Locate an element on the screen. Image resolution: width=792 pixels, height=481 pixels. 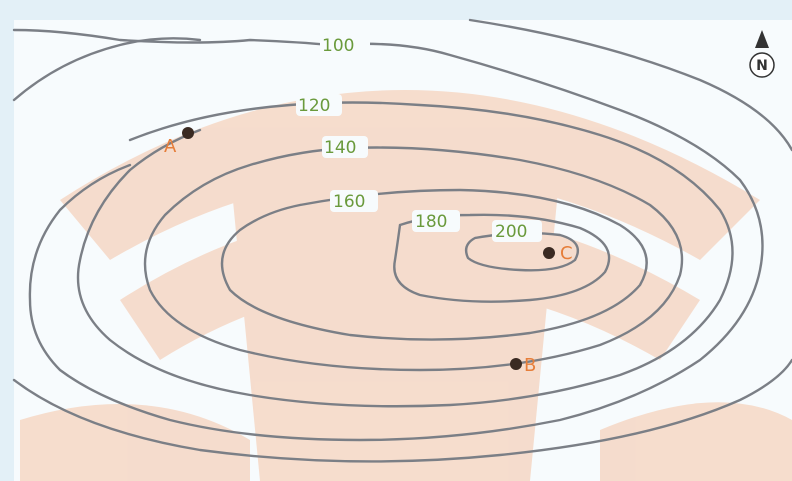
contour-label-160: 160 is located at coordinates (349, 202).